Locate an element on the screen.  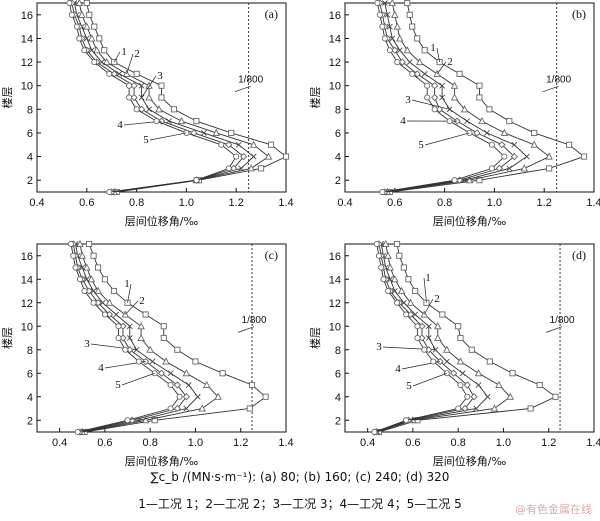
x-tick-label: 1.4 is located at coordinates (285, 443).